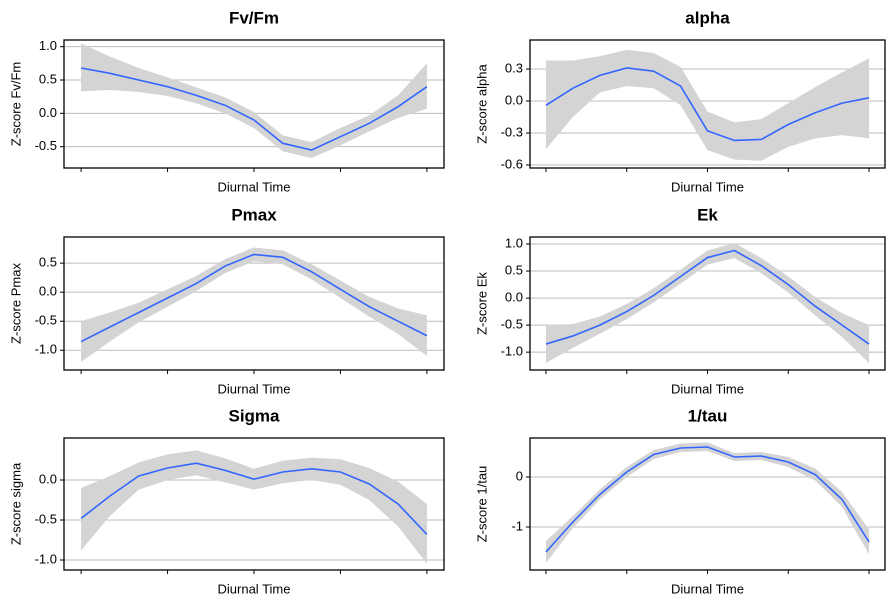 The height and width of the screenshot is (605, 891). Describe the element at coordinates (707, 17) in the screenshot. I see `chart-title: alpha` at that location.